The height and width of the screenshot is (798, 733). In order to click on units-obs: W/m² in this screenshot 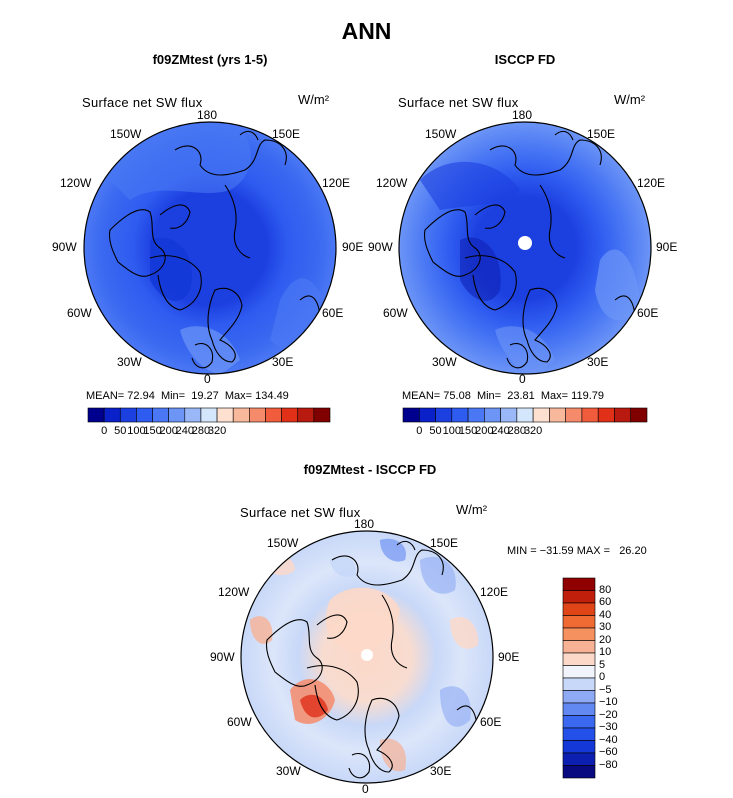, I will do `click(630, 99)`.